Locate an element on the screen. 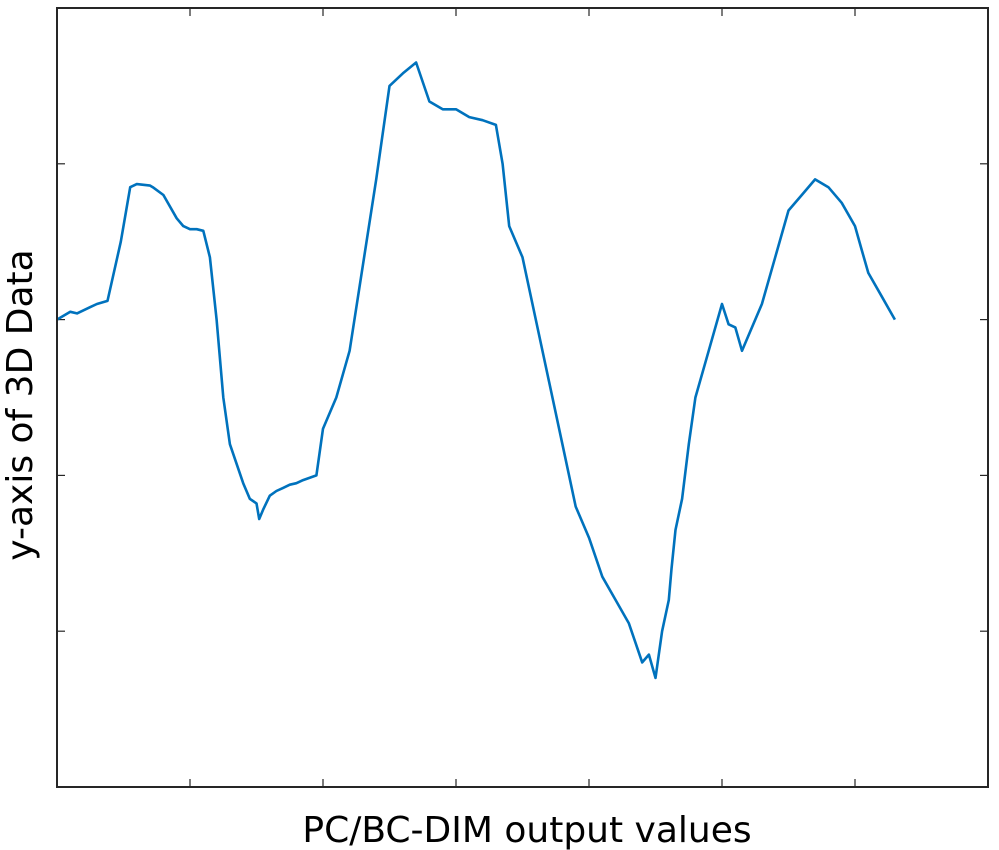  x-axis-label: PC/BC-DIM output values is located at coordinates (526, 830).